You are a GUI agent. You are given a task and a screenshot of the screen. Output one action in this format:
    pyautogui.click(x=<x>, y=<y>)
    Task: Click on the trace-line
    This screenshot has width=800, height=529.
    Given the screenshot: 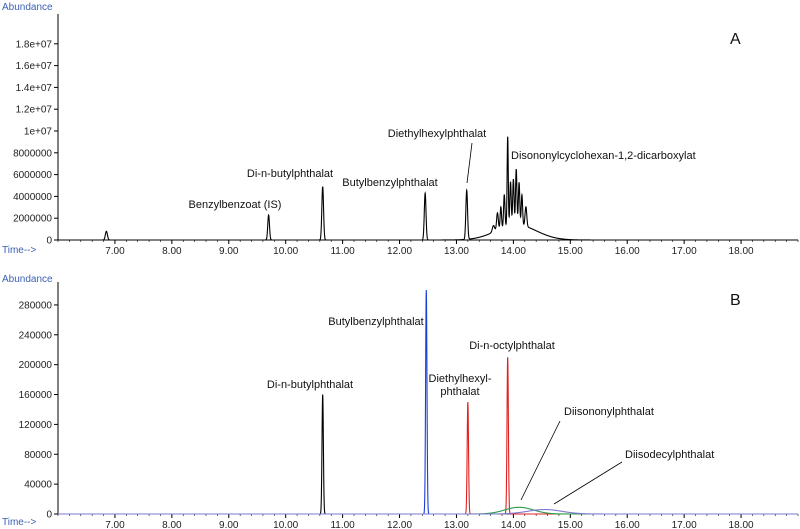 What is the action you would take?
    pyautogui.click(x=428, y=511)
    